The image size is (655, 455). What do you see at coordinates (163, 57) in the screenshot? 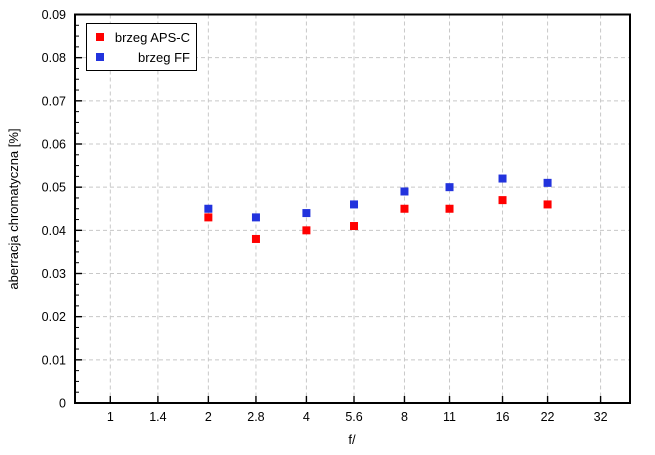
I see `legend-label: brzeg FF` at bounding box center [163, 57].